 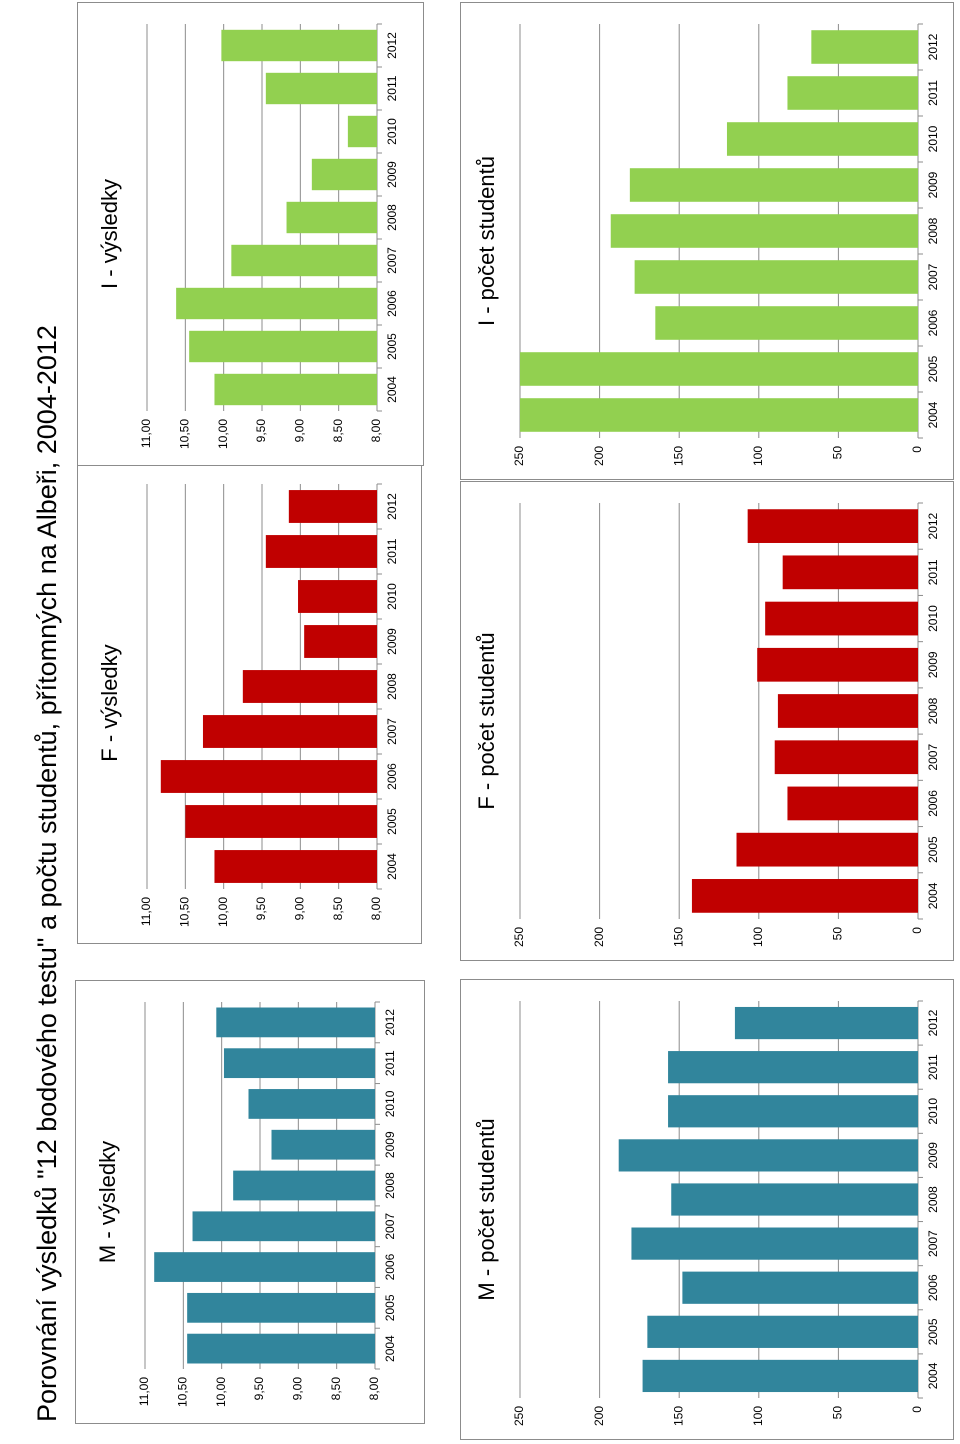 What do you see at coordinates (786, 323) in the screenshot?
I see `bar-2006` at bounding box center [786, 323].